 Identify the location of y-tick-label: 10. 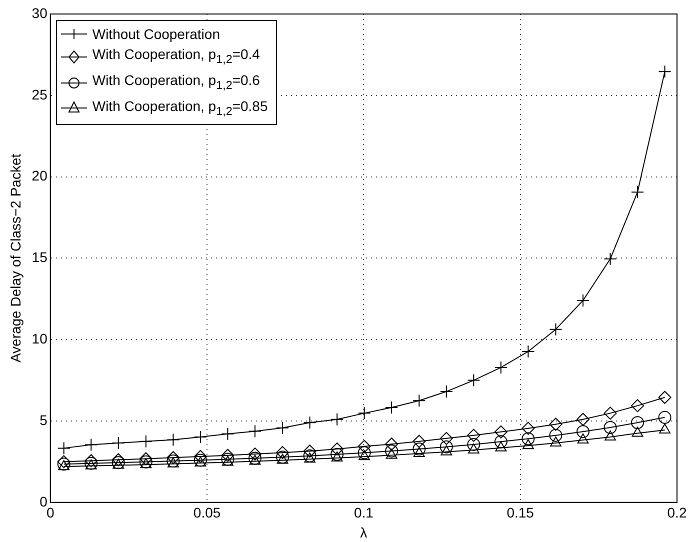
(40, 338).